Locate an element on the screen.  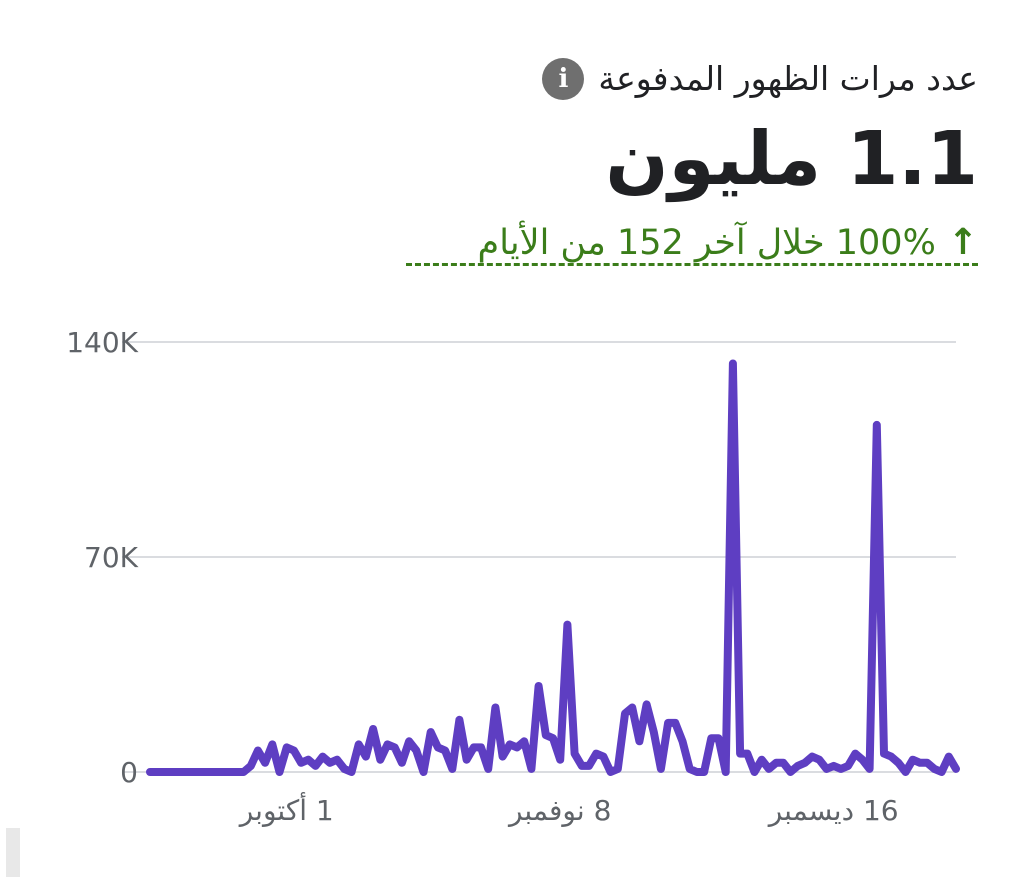
change-indicator: ↑ 100% خلال آخر 152 من الأيام is located at coordinates (728, 243).